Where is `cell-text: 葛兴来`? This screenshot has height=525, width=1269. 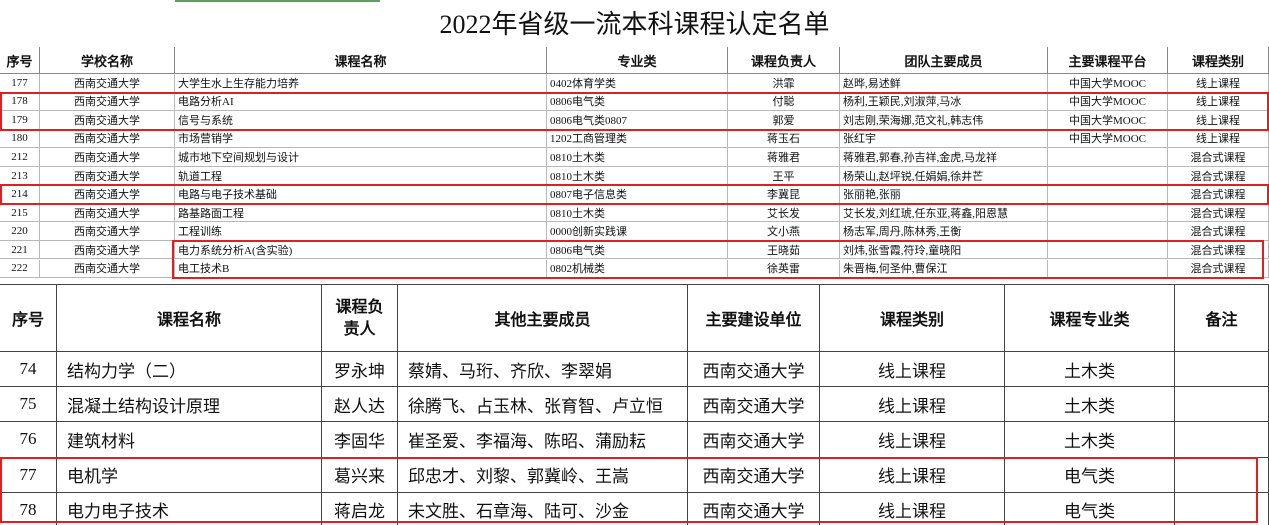 cell-text: 葛兴来 is located at coordinates (359, 477).